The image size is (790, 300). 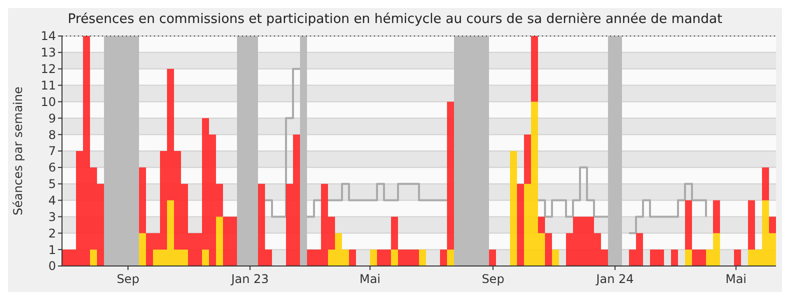 What do you see at coordinates (18, 151) in the screenshot?
I see `y-axis-title: Séances par semaine` at bounding box center [18, 151].